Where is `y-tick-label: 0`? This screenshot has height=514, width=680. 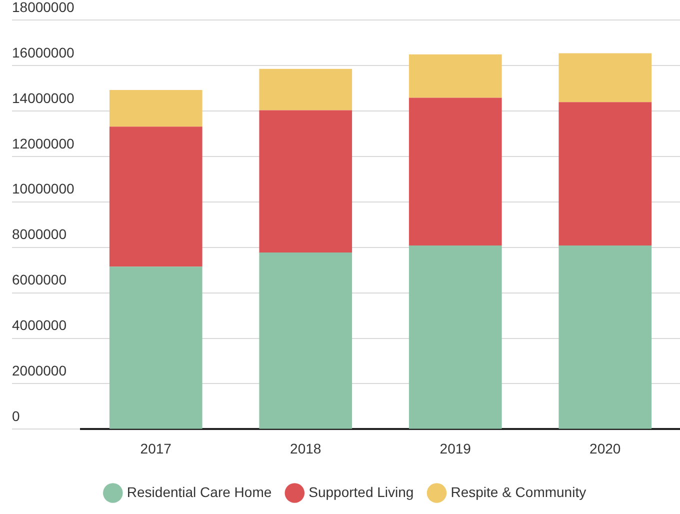 y-tick-label: 0 is located at coordinates (16, 416).